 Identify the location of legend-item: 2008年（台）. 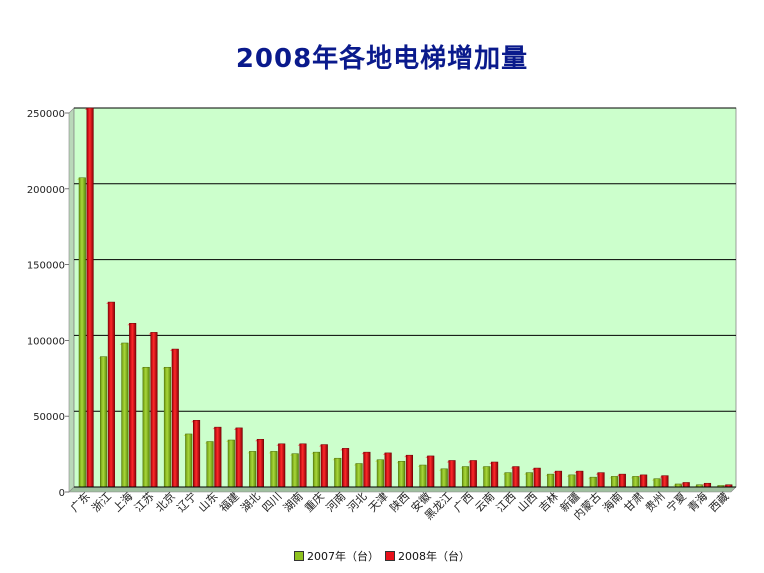
(427, 556).